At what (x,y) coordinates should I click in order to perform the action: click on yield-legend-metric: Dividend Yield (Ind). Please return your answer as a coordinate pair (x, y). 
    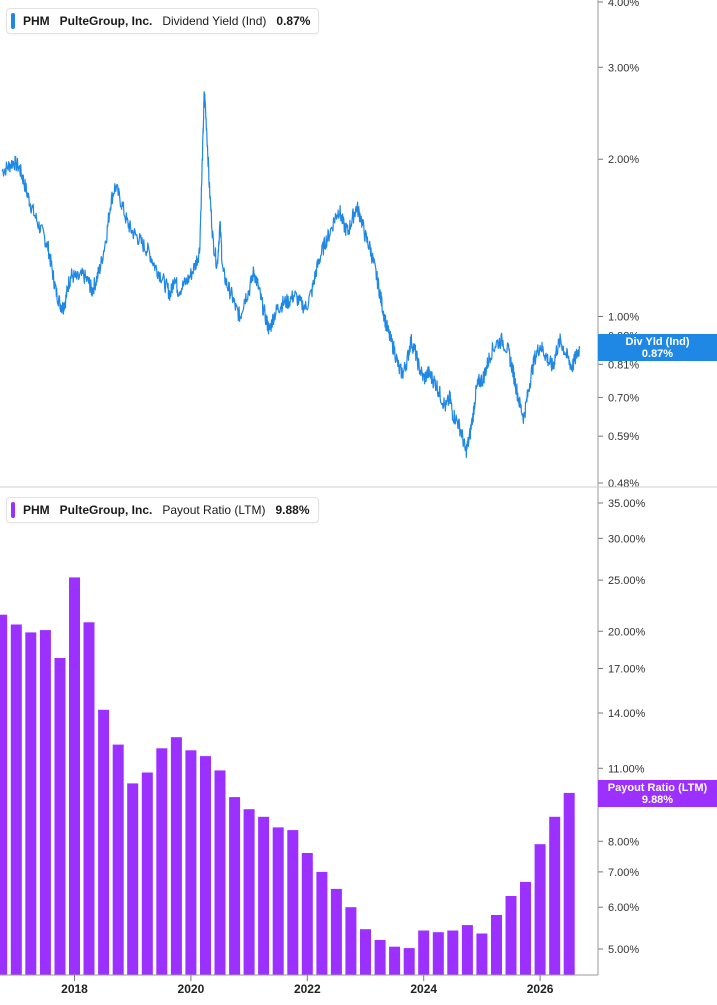
    Looking at the image, I should click on (214, 21).